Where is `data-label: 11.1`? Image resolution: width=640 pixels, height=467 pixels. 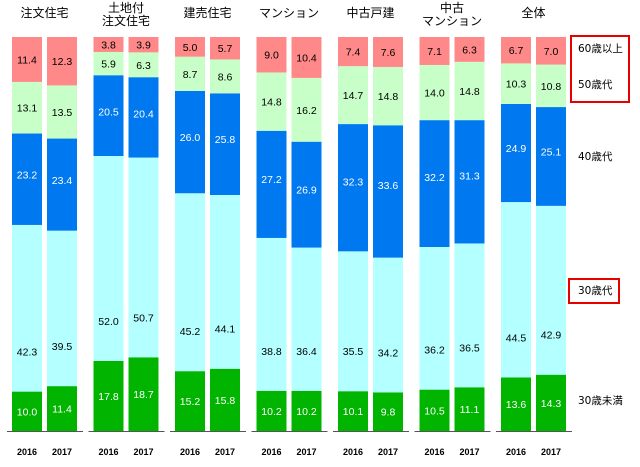
data-label: 11.1 is located at coordinates (470, 410).